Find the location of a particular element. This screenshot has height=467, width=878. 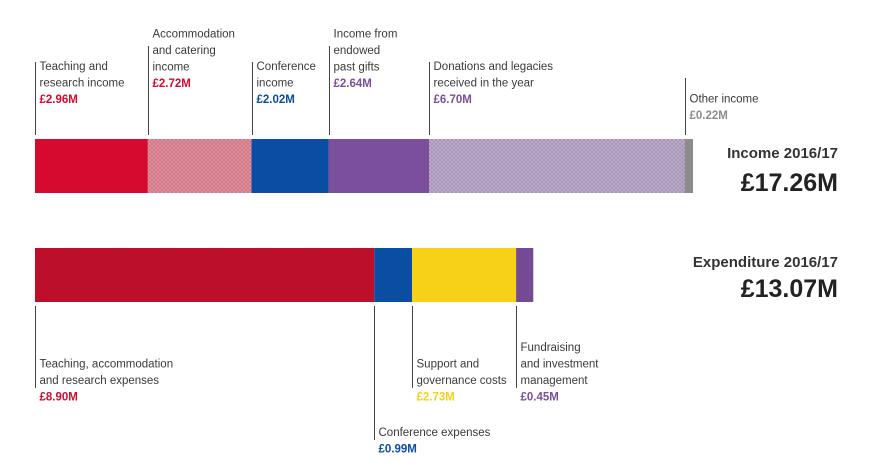

expenditure-fundraising-and-investment-management-bar-texture is located at coordinates (525, 275).